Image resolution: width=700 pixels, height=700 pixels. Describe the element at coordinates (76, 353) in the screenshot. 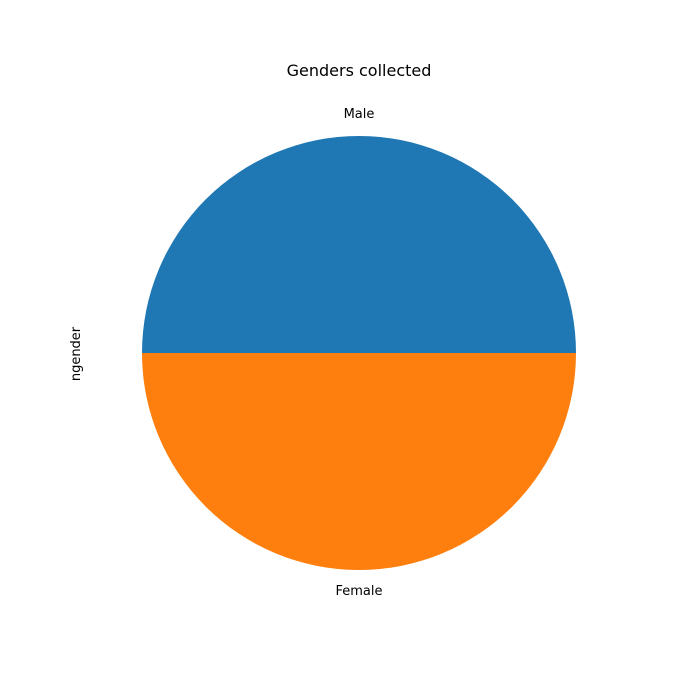

I see `y-axis-label: ngender` at that location.